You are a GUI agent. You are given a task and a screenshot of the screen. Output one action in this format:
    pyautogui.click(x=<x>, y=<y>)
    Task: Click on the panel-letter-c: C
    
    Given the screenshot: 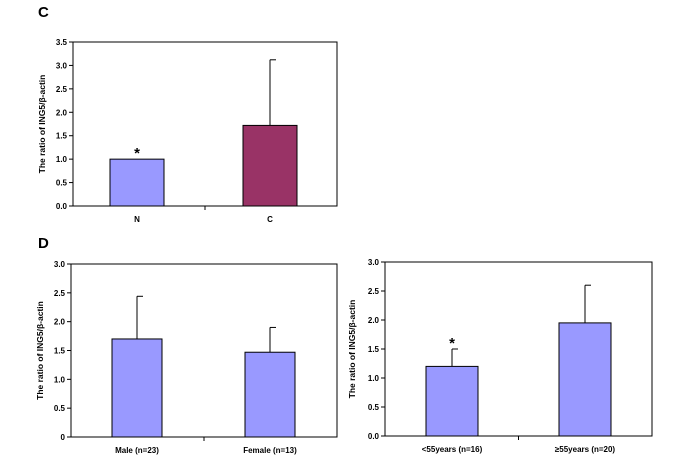 What is the action you would take?
    pyautogui.click(x=43, y=12)
    